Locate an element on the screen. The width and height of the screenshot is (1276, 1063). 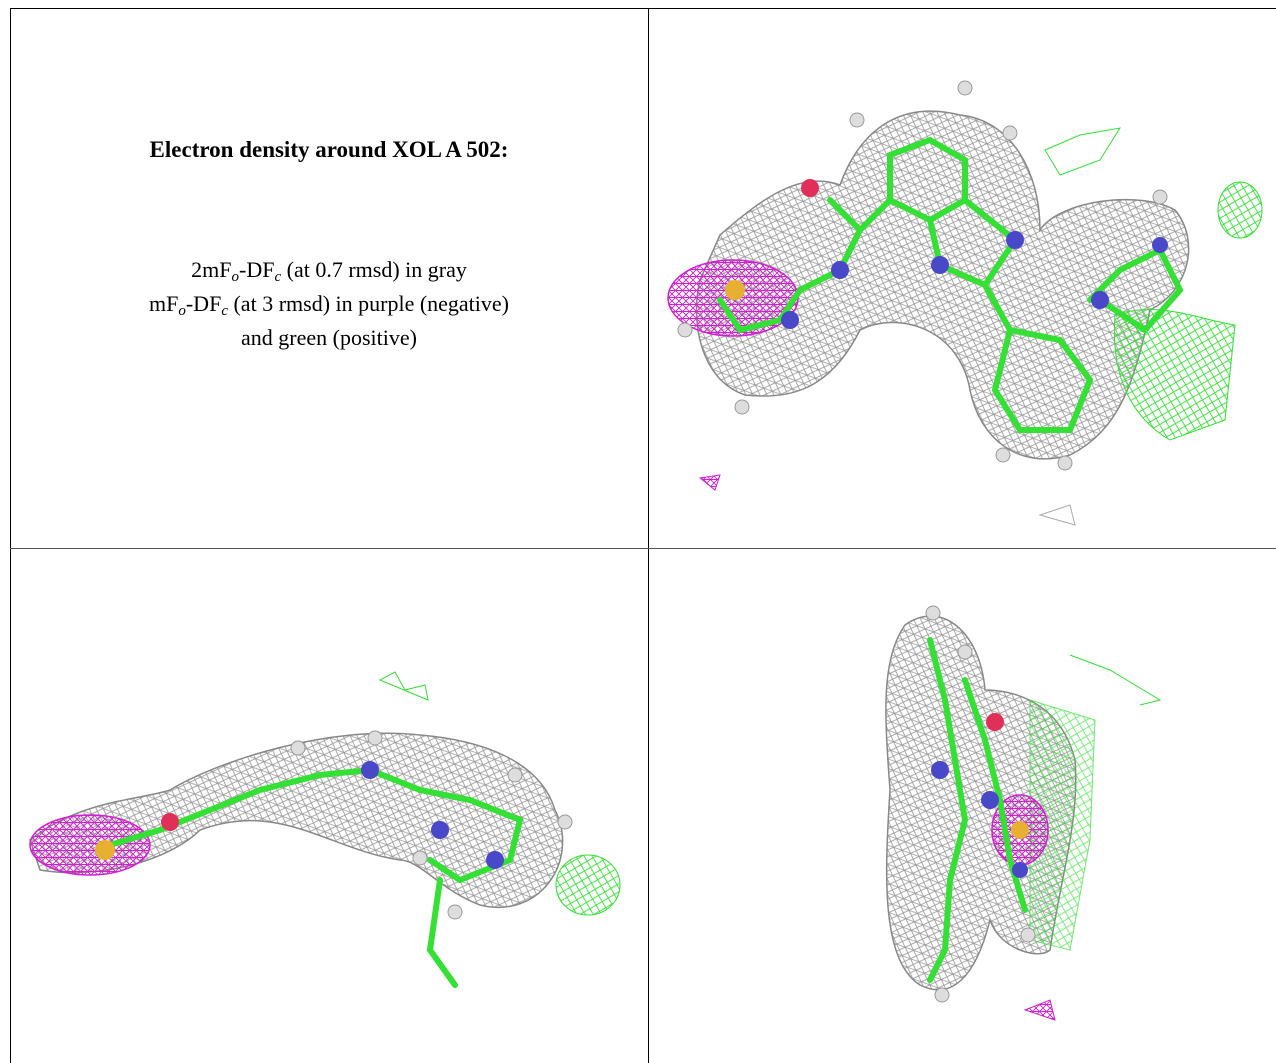
legend-text: (at 3 rmsd) in purple (negative) is located at coordinates (368, 303).